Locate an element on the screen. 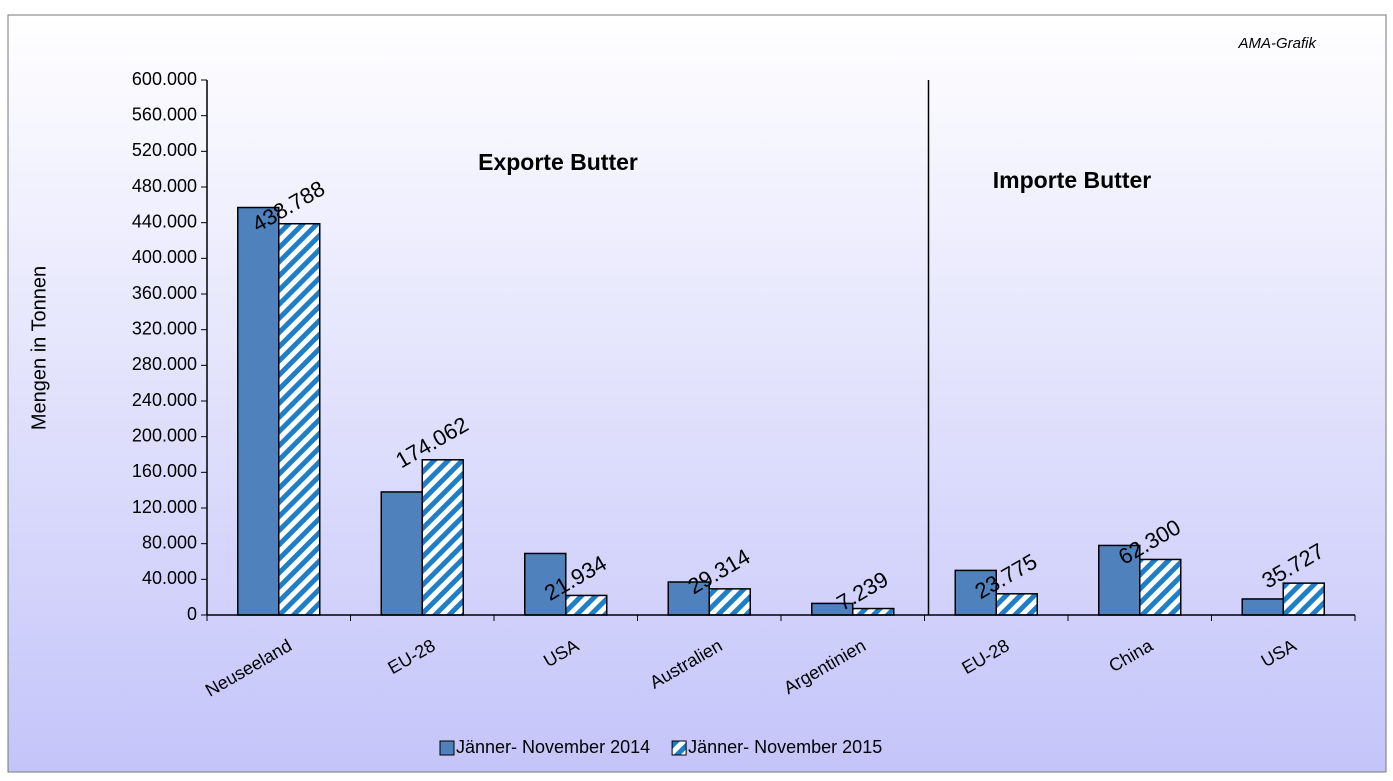 The width and height of the screenshot is (1393, 781). y-tick-label: 240.000 is located at coordinates (164, 400).